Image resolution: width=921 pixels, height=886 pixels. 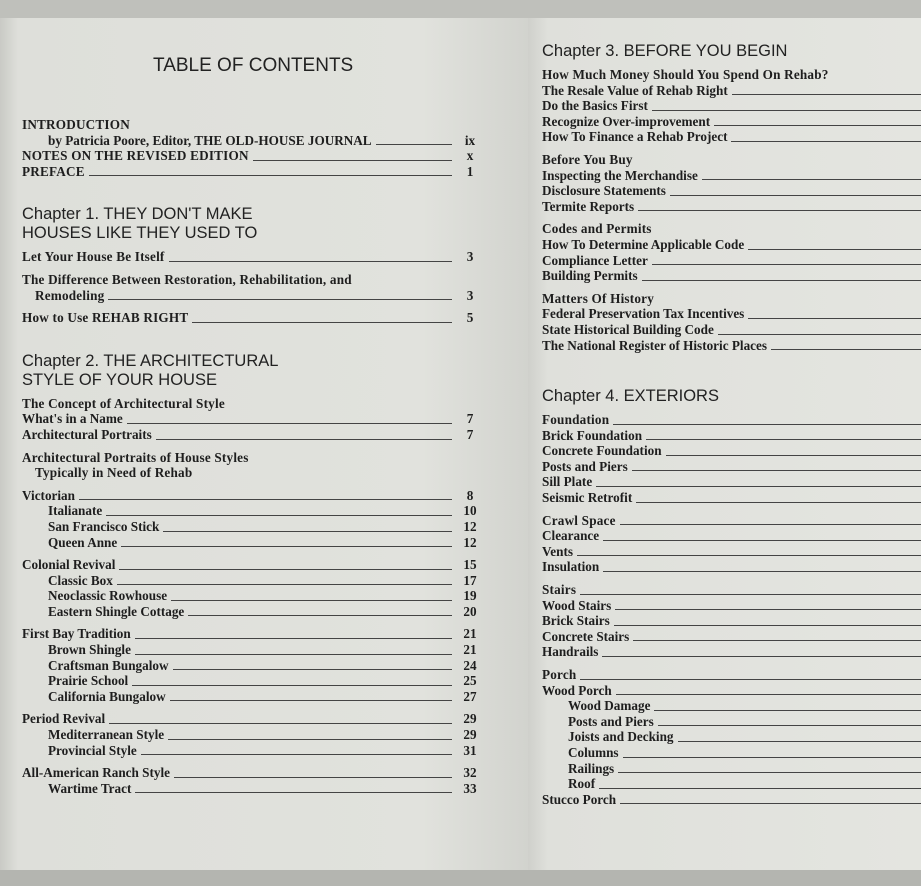 I want to click on toc-entry: Before You Buy, so click(x=731, y=160).